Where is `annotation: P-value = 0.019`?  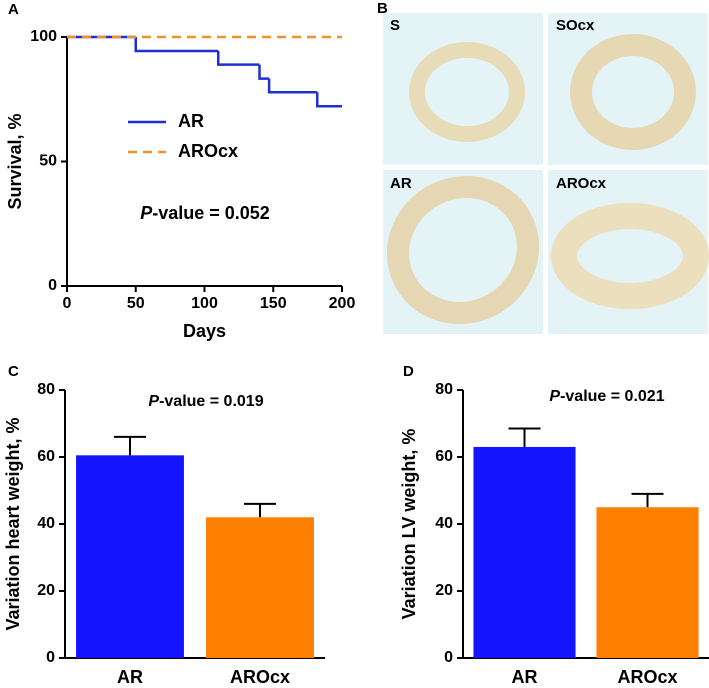
annotation: P-value = 0.019 is located at coordinates (205, 401).